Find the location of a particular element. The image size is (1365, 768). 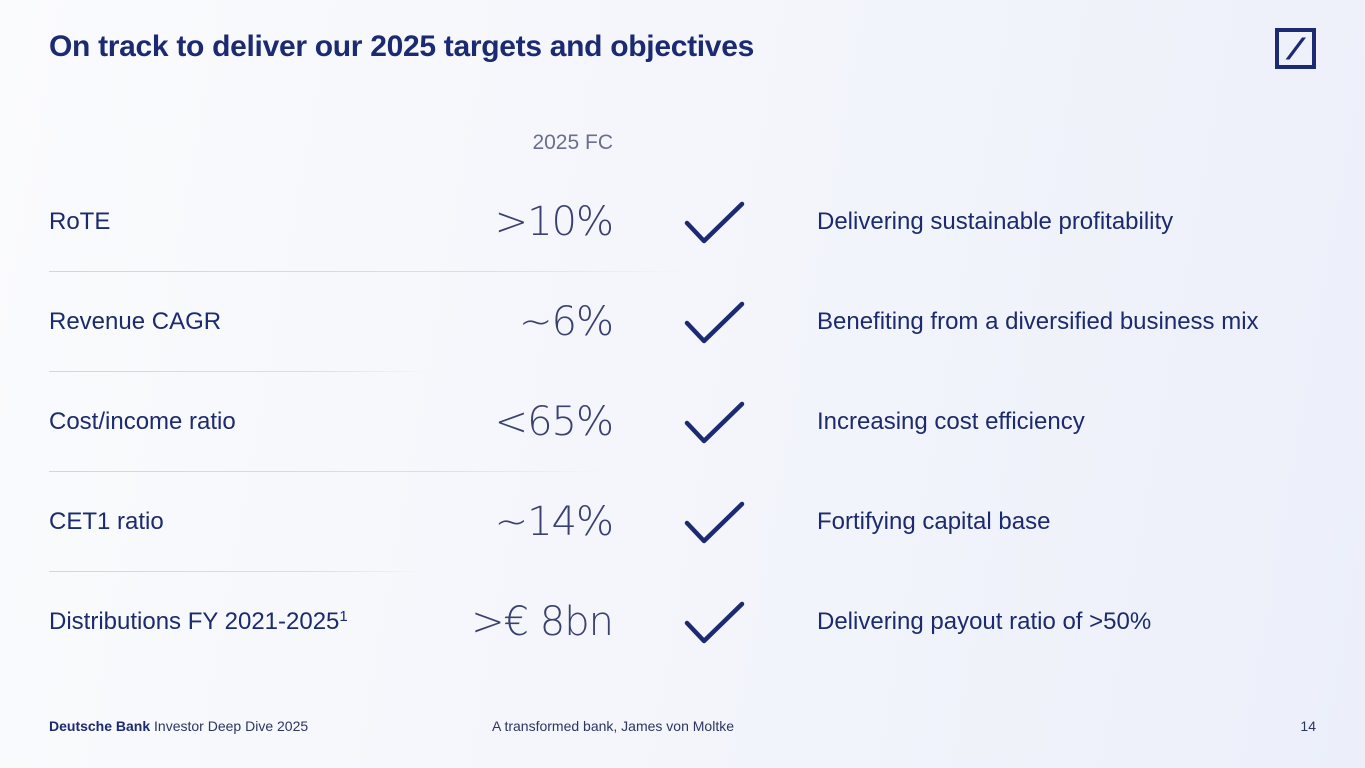

row-label: RoTE is located at coordinates (80, 221).